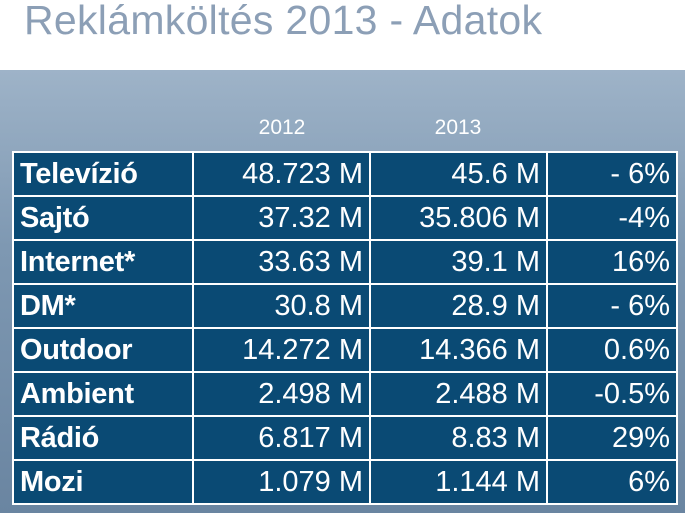 This screenshot has width=685, height=513. What do you see at coordinates (283, 21) in the screenshot?
I see `page-title: Reklámköltés 2013 - Adatok` at bounding box center [283, 21].